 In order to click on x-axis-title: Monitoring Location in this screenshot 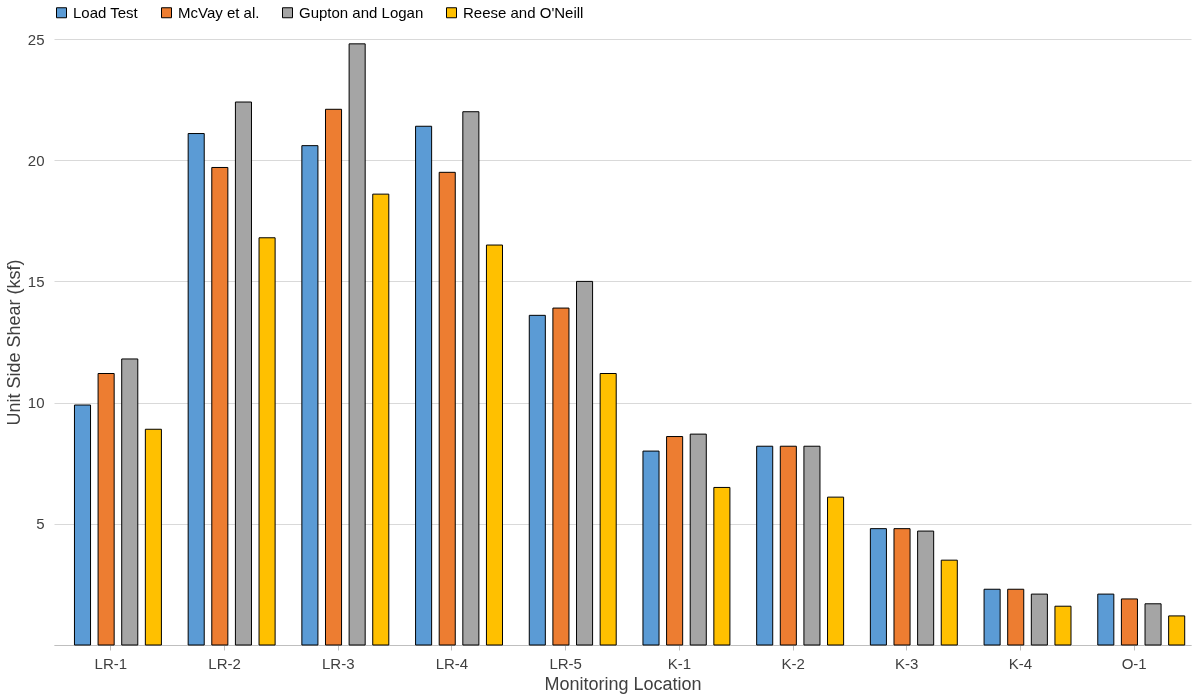, I will do `click(623, 683)`.